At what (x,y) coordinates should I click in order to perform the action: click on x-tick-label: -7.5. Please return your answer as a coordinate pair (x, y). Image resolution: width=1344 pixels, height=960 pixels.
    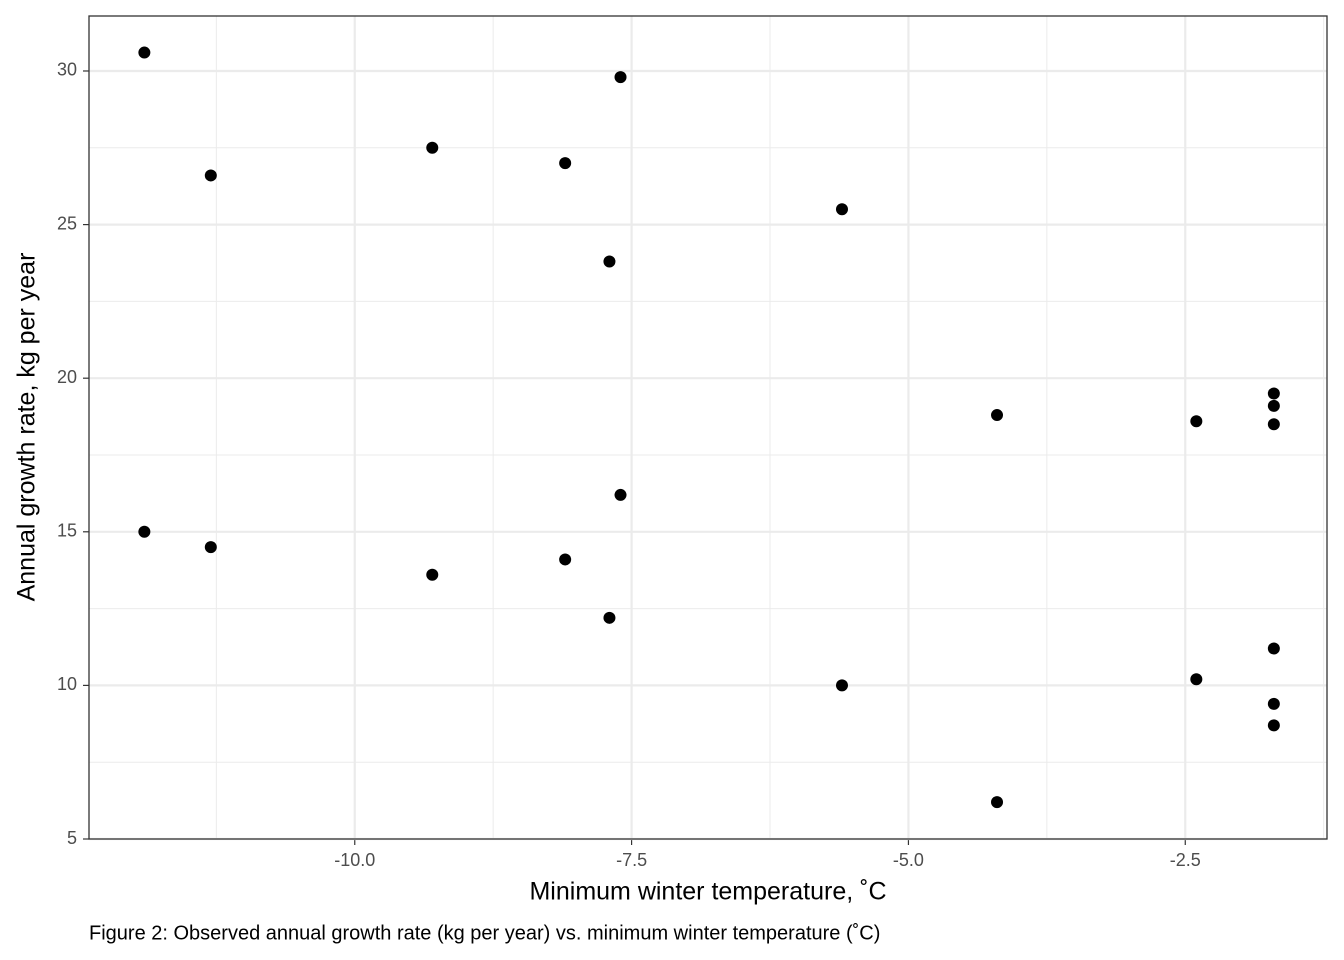
    Looking at the image, I should click on (631, 860).